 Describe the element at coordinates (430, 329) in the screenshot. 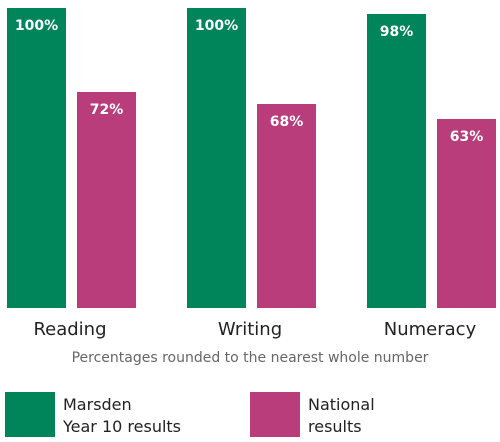

I see `x-tick-label: Numeracy` at that location.